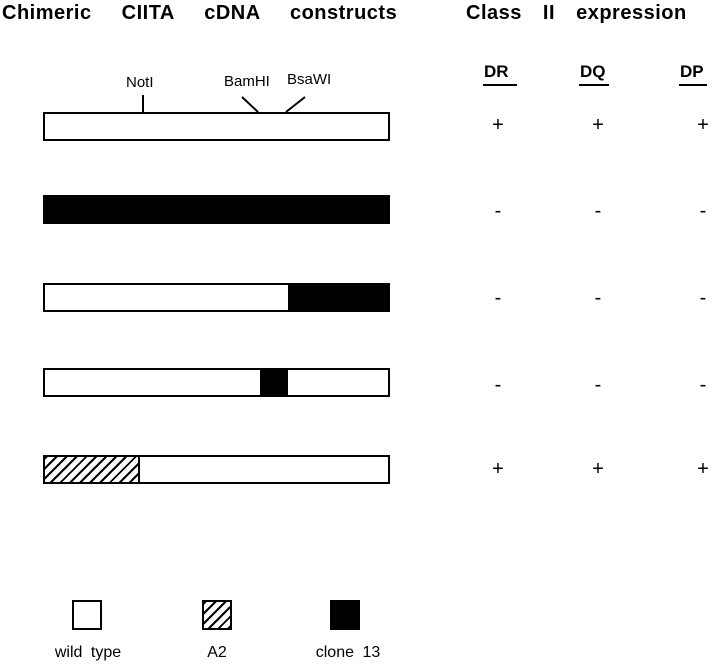  I want to click on construct-bar-clone13, so click(216, 209).